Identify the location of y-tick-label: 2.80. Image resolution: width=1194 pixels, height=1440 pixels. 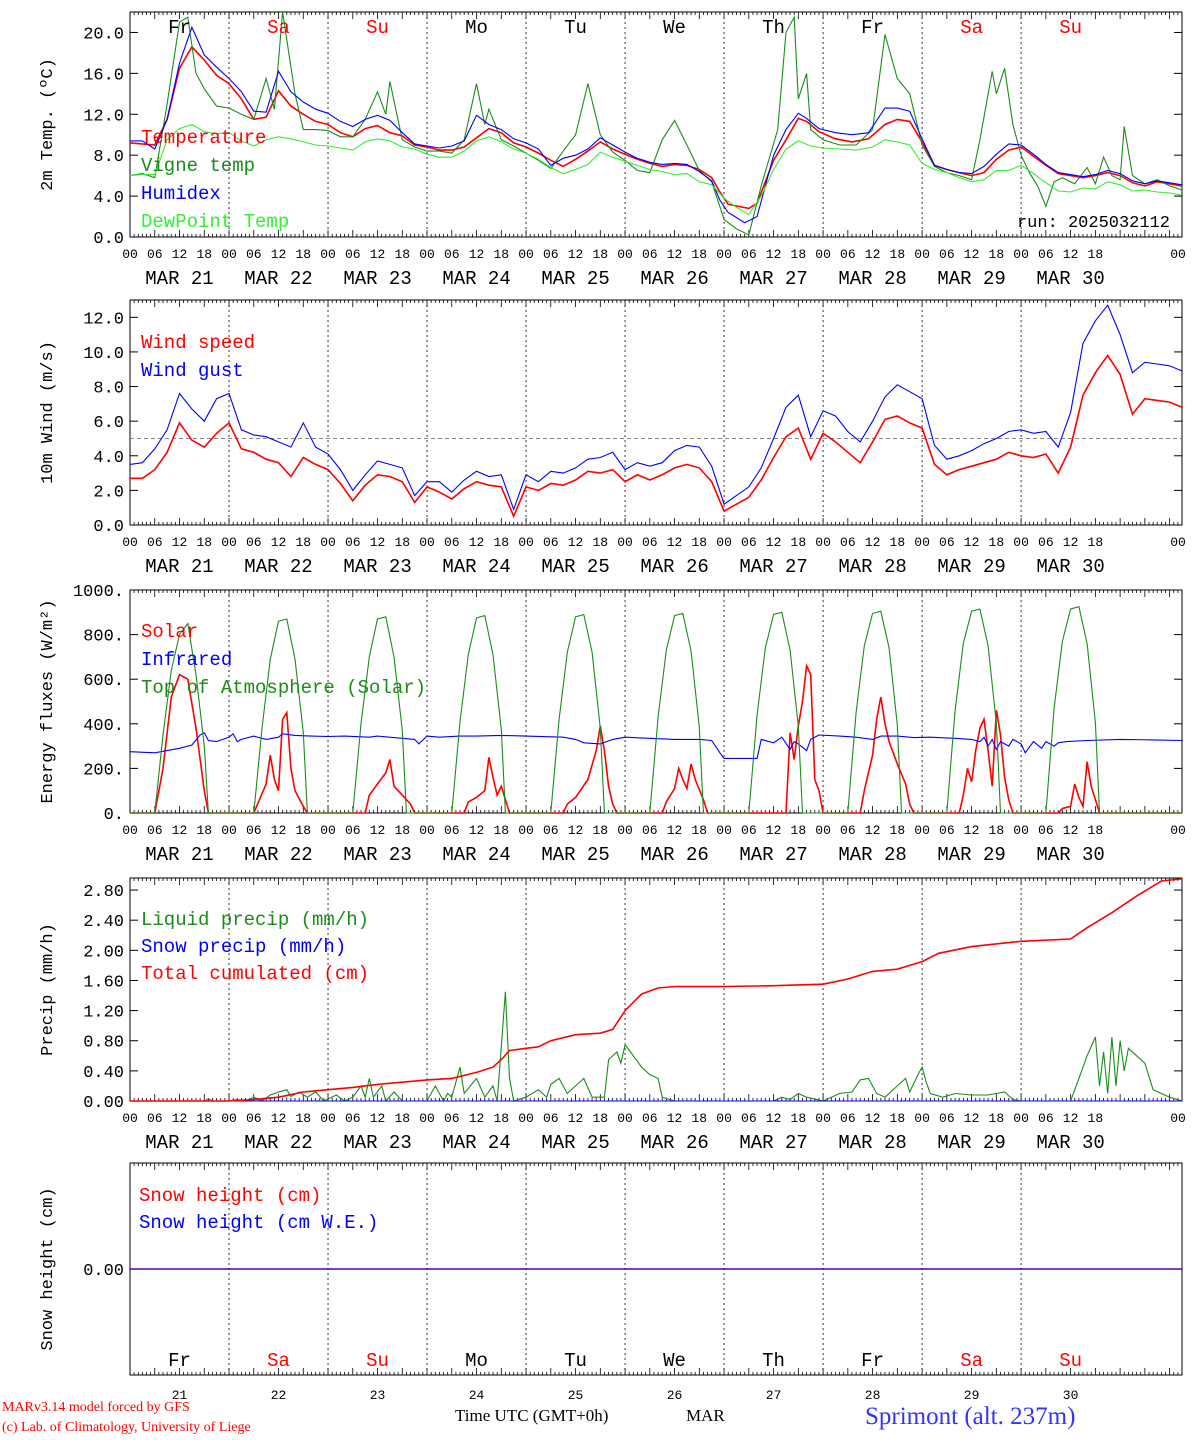
(103, 892).